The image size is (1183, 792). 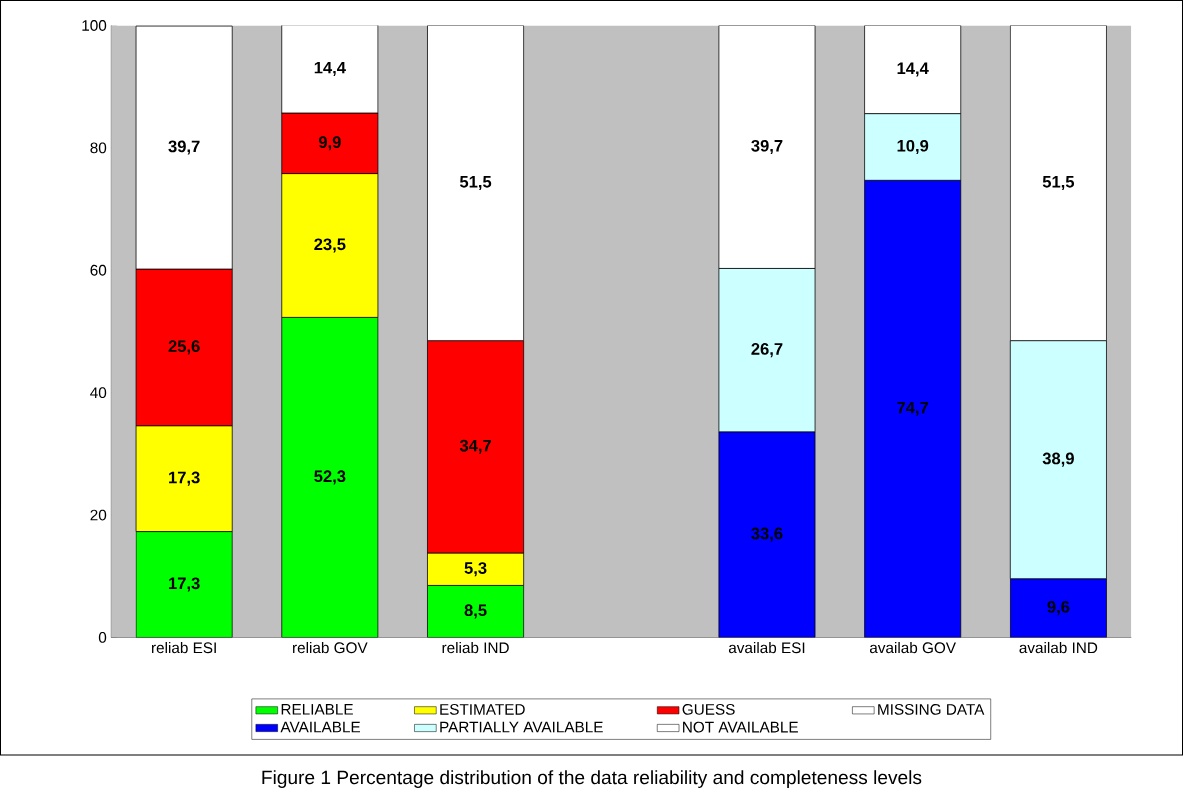 What do you see at coordinates (1058, 459) in the screenshot?
I see `data-label: 38,9` at bounding box center [1058, 459].